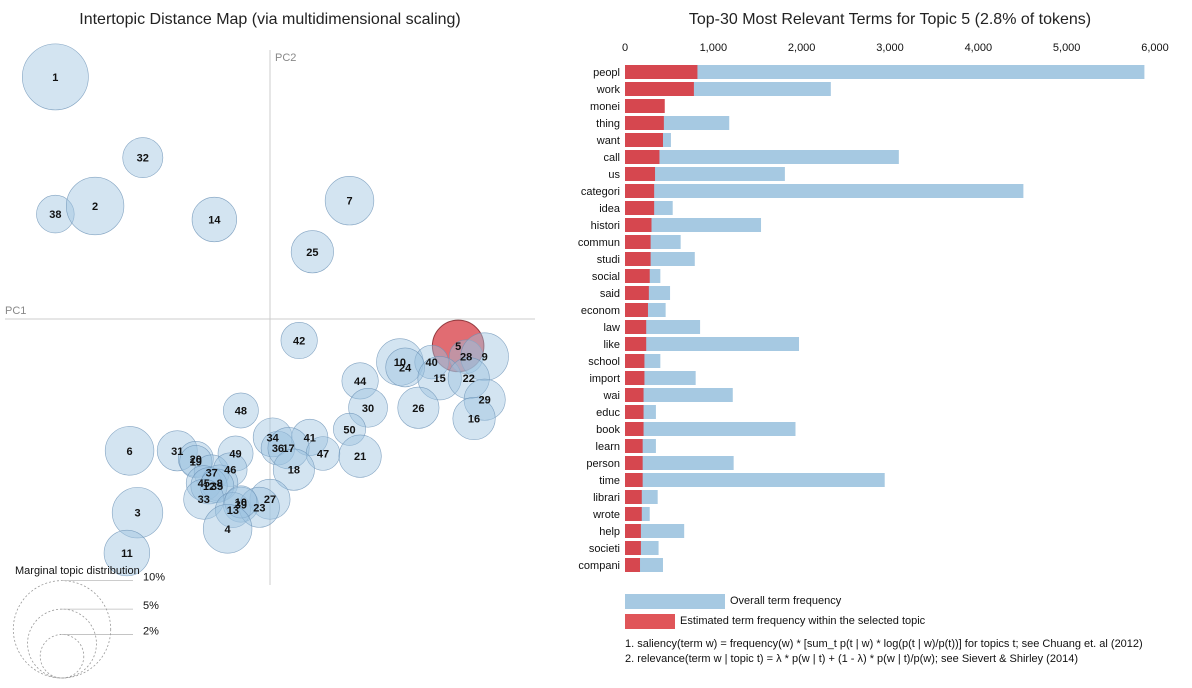 This screenshot has height=688, width=1192. I want to click on term-label-societi: societi, so click(604, 549).